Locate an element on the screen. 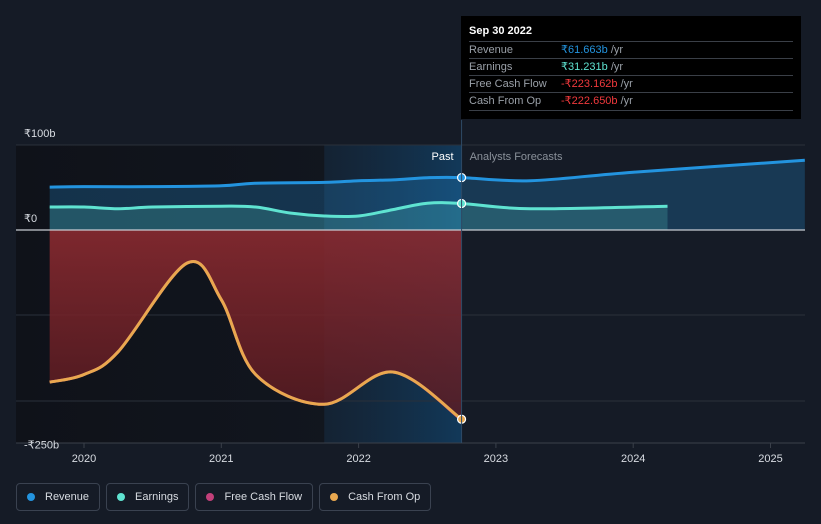 Image resolution: width=821 pixels, height=524 pixels. cfo-dot-icon is located at coordinates (334, 497).